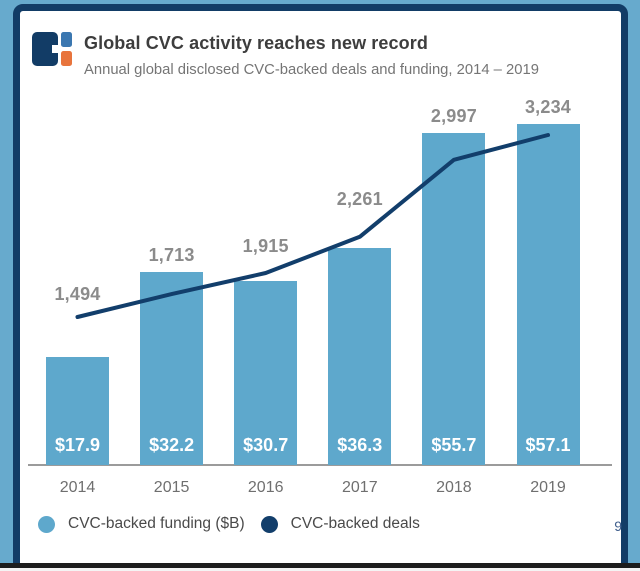 The height and width of the screenshot is (571, 640). I want to click on deal-count-label: 2,261, so click(359, 199).